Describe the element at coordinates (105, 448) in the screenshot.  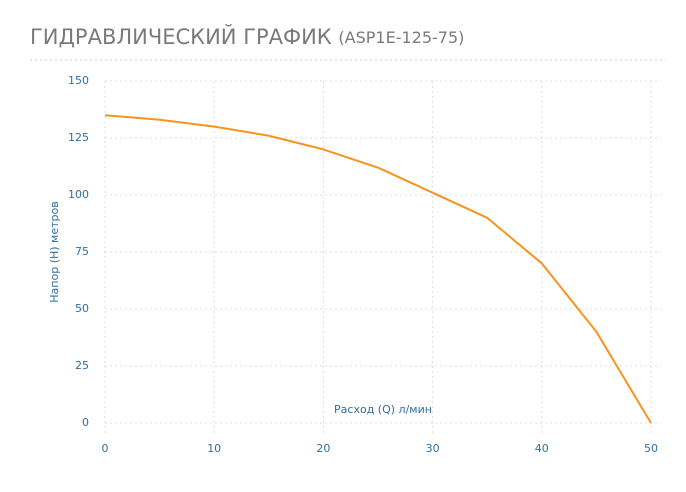
I see `x-tick-label: 0` at that location.